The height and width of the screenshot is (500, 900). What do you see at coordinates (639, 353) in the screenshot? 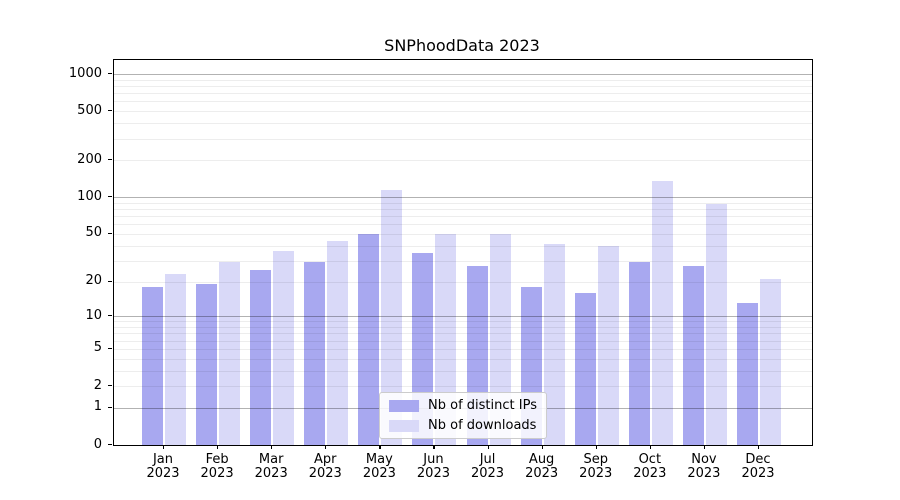
I see `bar-distinct-ips-oct` at bounding box center [639, 353].